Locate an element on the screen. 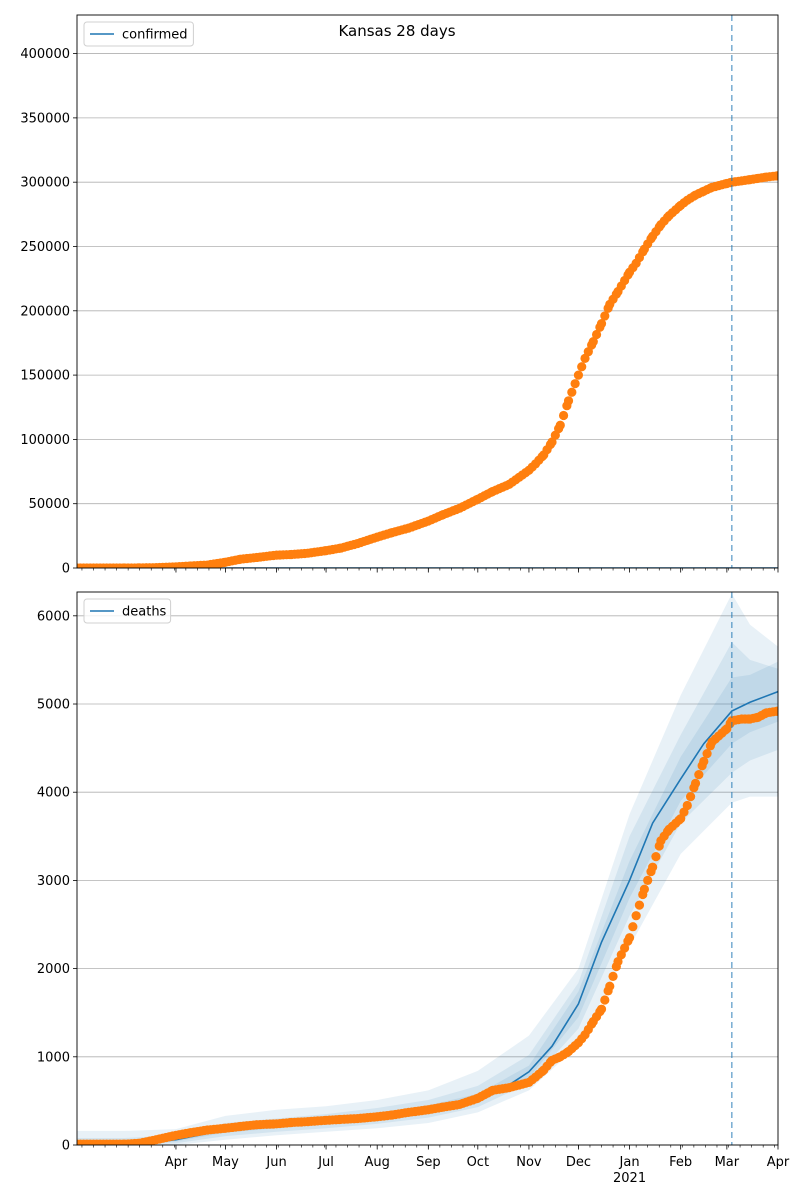 The image size is (800, 1200). y-tick-label: 400000 is located at coordinates (45, 54).